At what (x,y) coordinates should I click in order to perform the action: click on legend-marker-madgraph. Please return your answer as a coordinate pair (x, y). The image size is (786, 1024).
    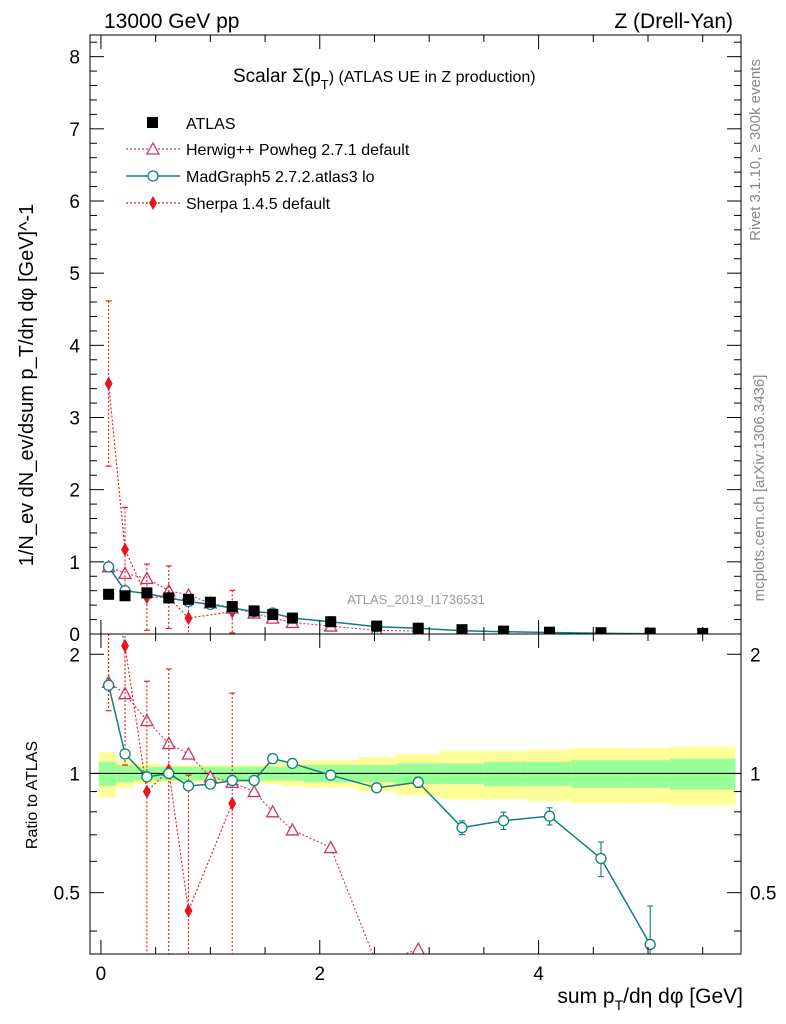
    Looking at the image, I should click on (153, 176).